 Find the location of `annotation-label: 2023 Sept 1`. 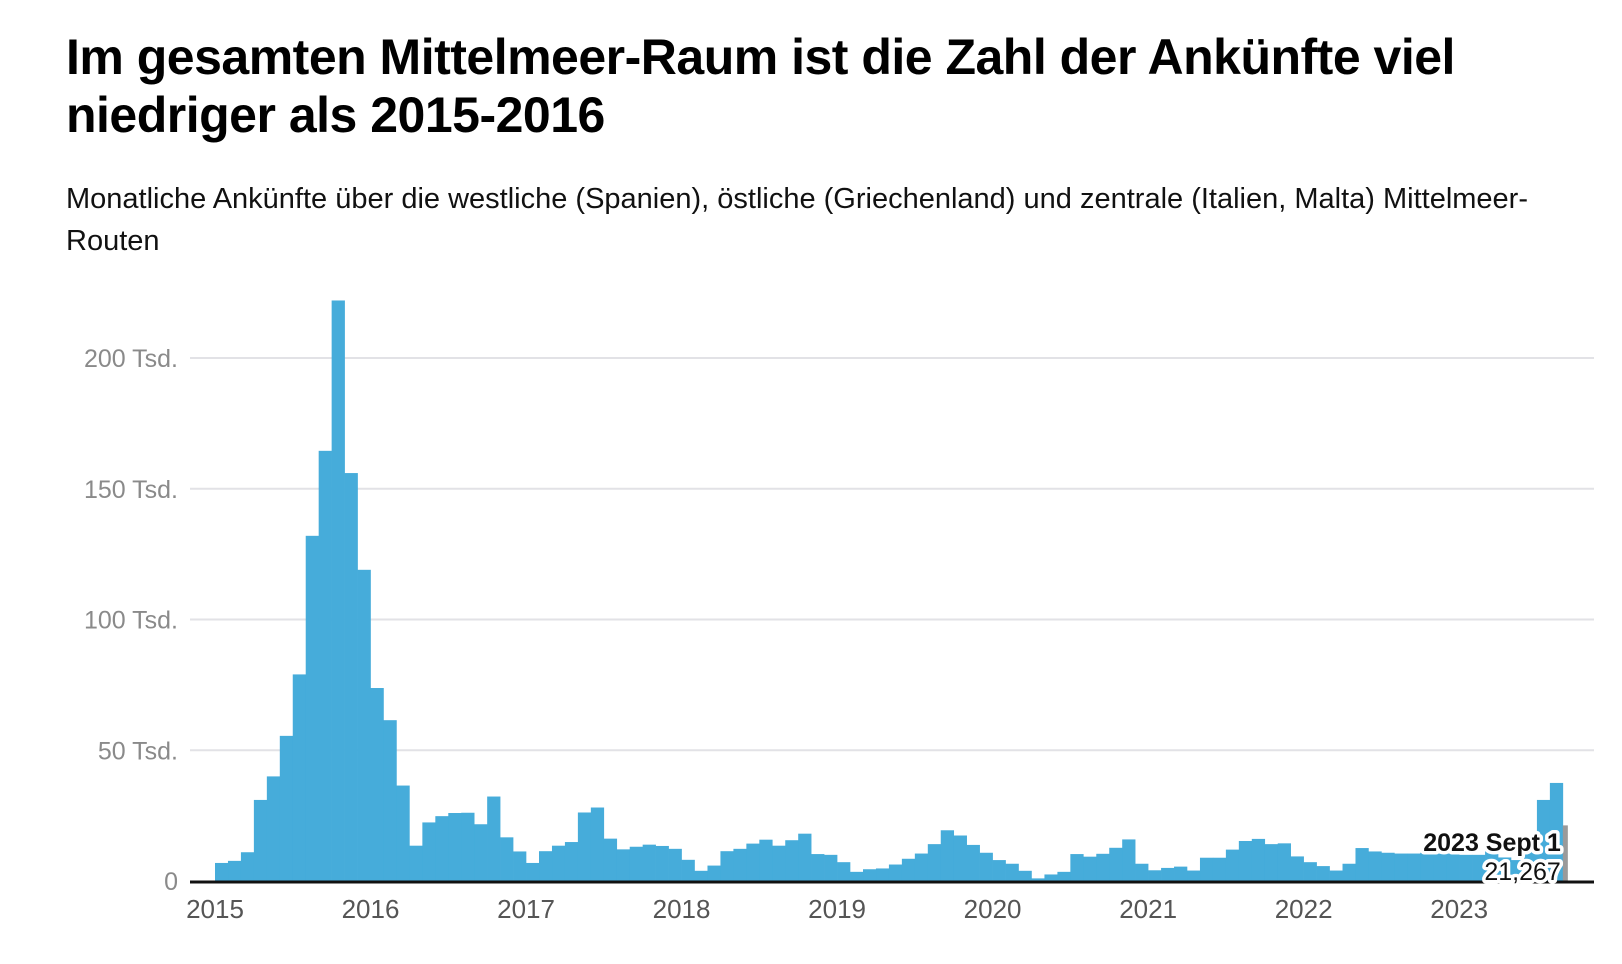

annotation-label: 2023 Sept 1 is located at coordinates (1492, 843).